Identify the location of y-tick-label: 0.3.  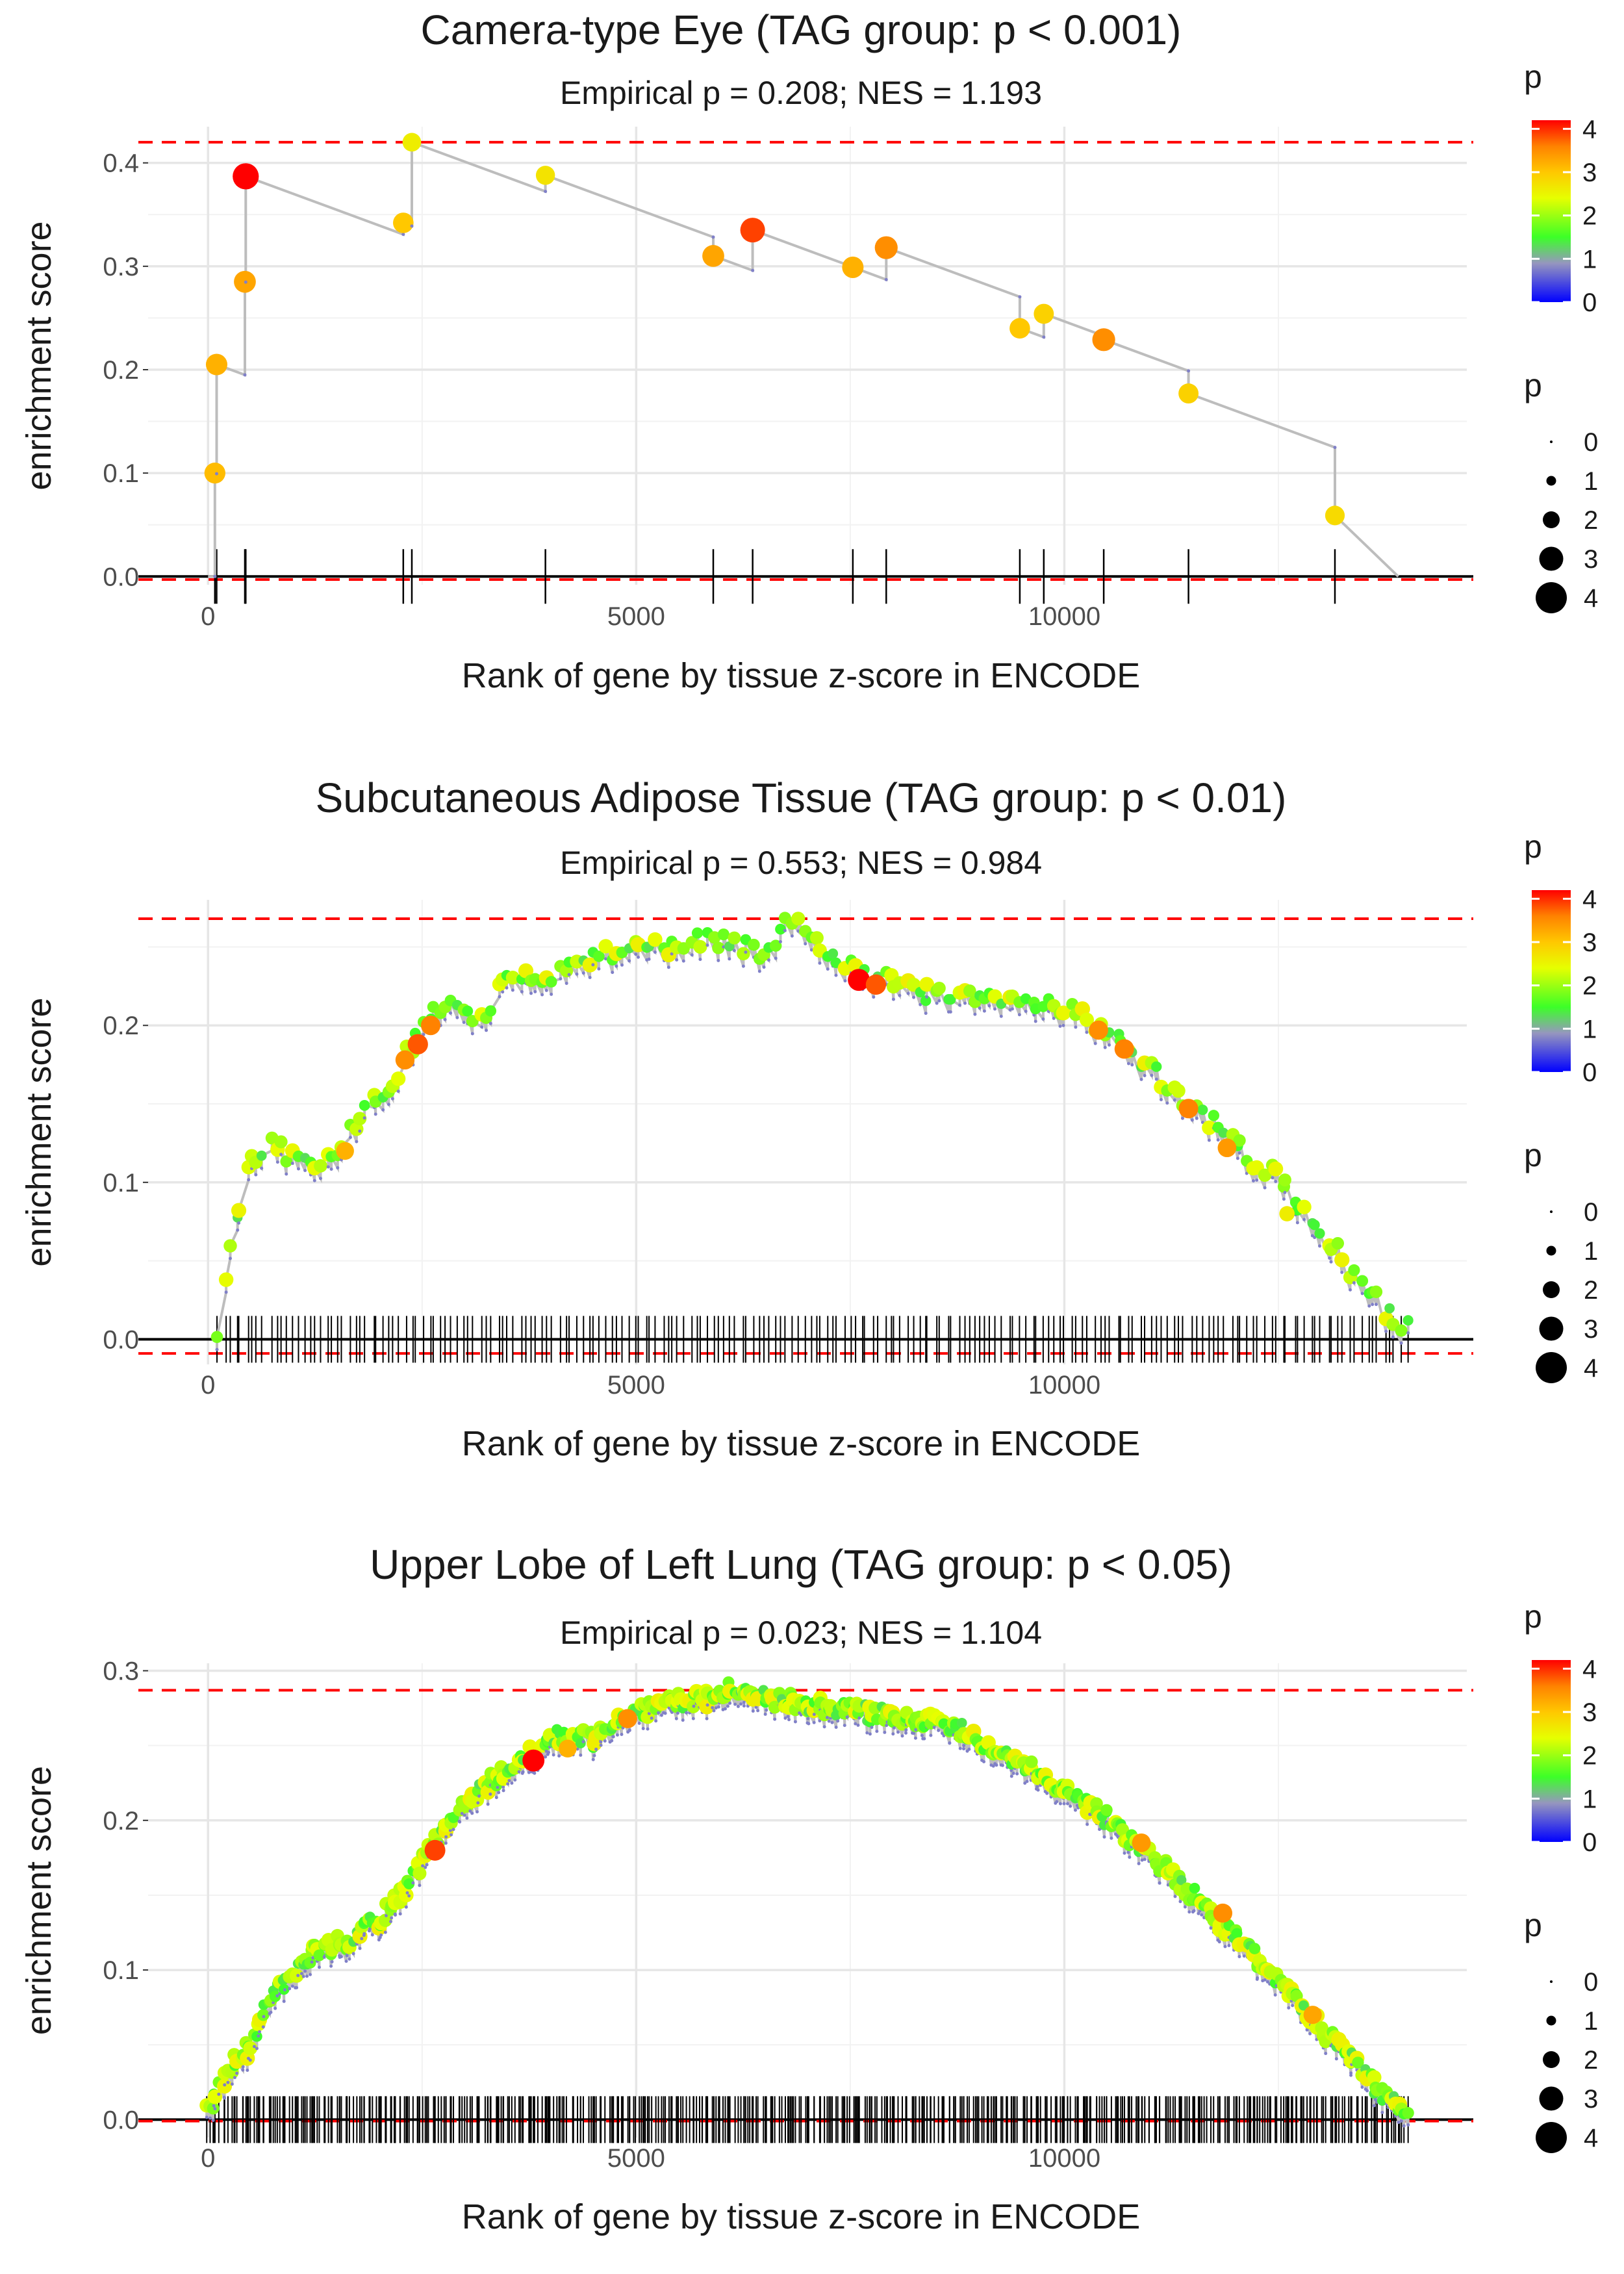
(121, 1671).